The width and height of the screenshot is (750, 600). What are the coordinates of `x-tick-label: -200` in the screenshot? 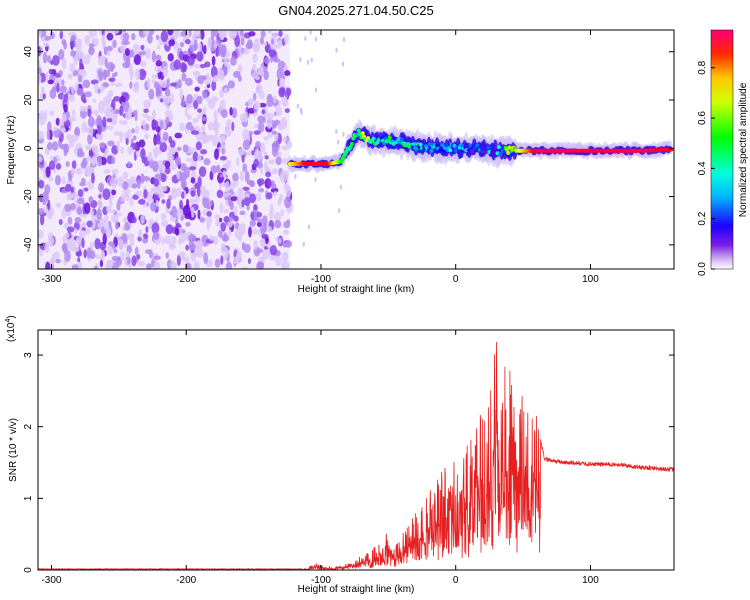 It's located at (186, 279).